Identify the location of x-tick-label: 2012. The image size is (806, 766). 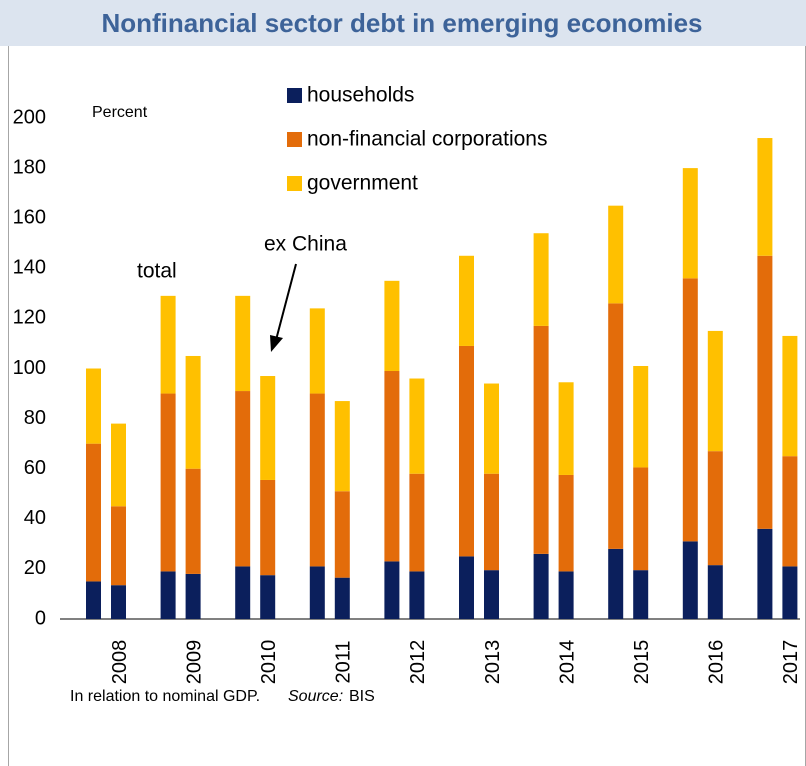
(418, 662).